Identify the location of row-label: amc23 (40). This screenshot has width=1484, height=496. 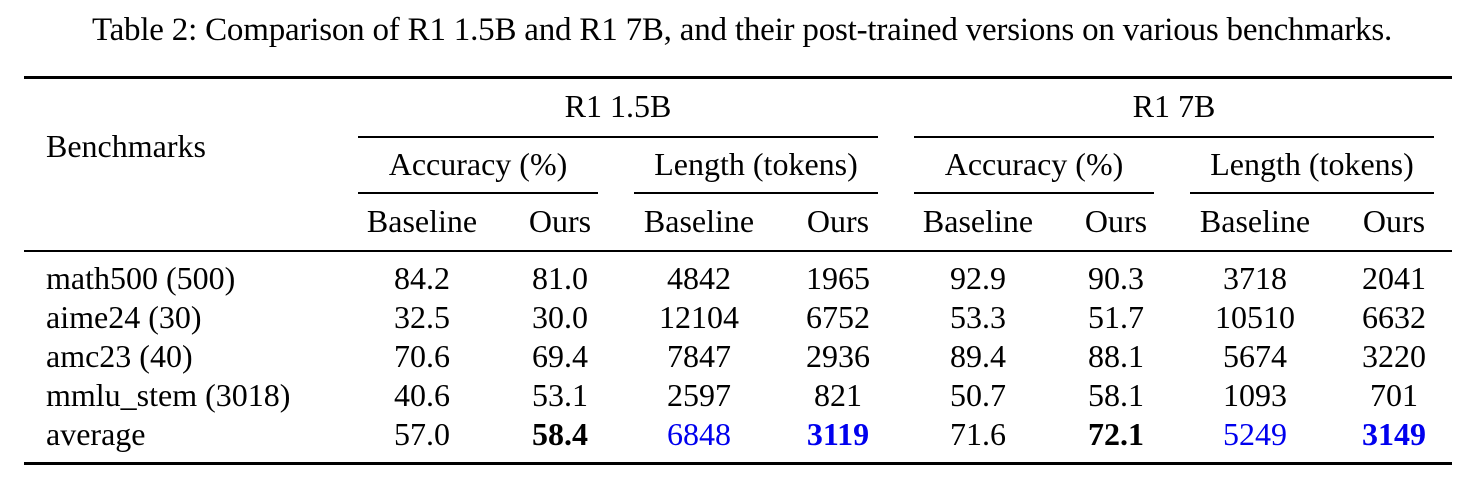
(119, 356).